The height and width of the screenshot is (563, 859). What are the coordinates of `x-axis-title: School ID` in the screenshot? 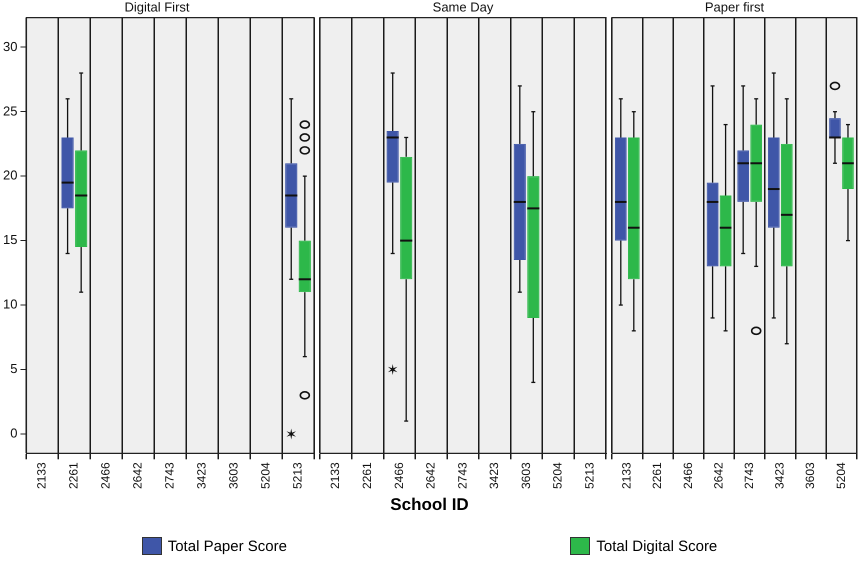 It's located at (429, 505).